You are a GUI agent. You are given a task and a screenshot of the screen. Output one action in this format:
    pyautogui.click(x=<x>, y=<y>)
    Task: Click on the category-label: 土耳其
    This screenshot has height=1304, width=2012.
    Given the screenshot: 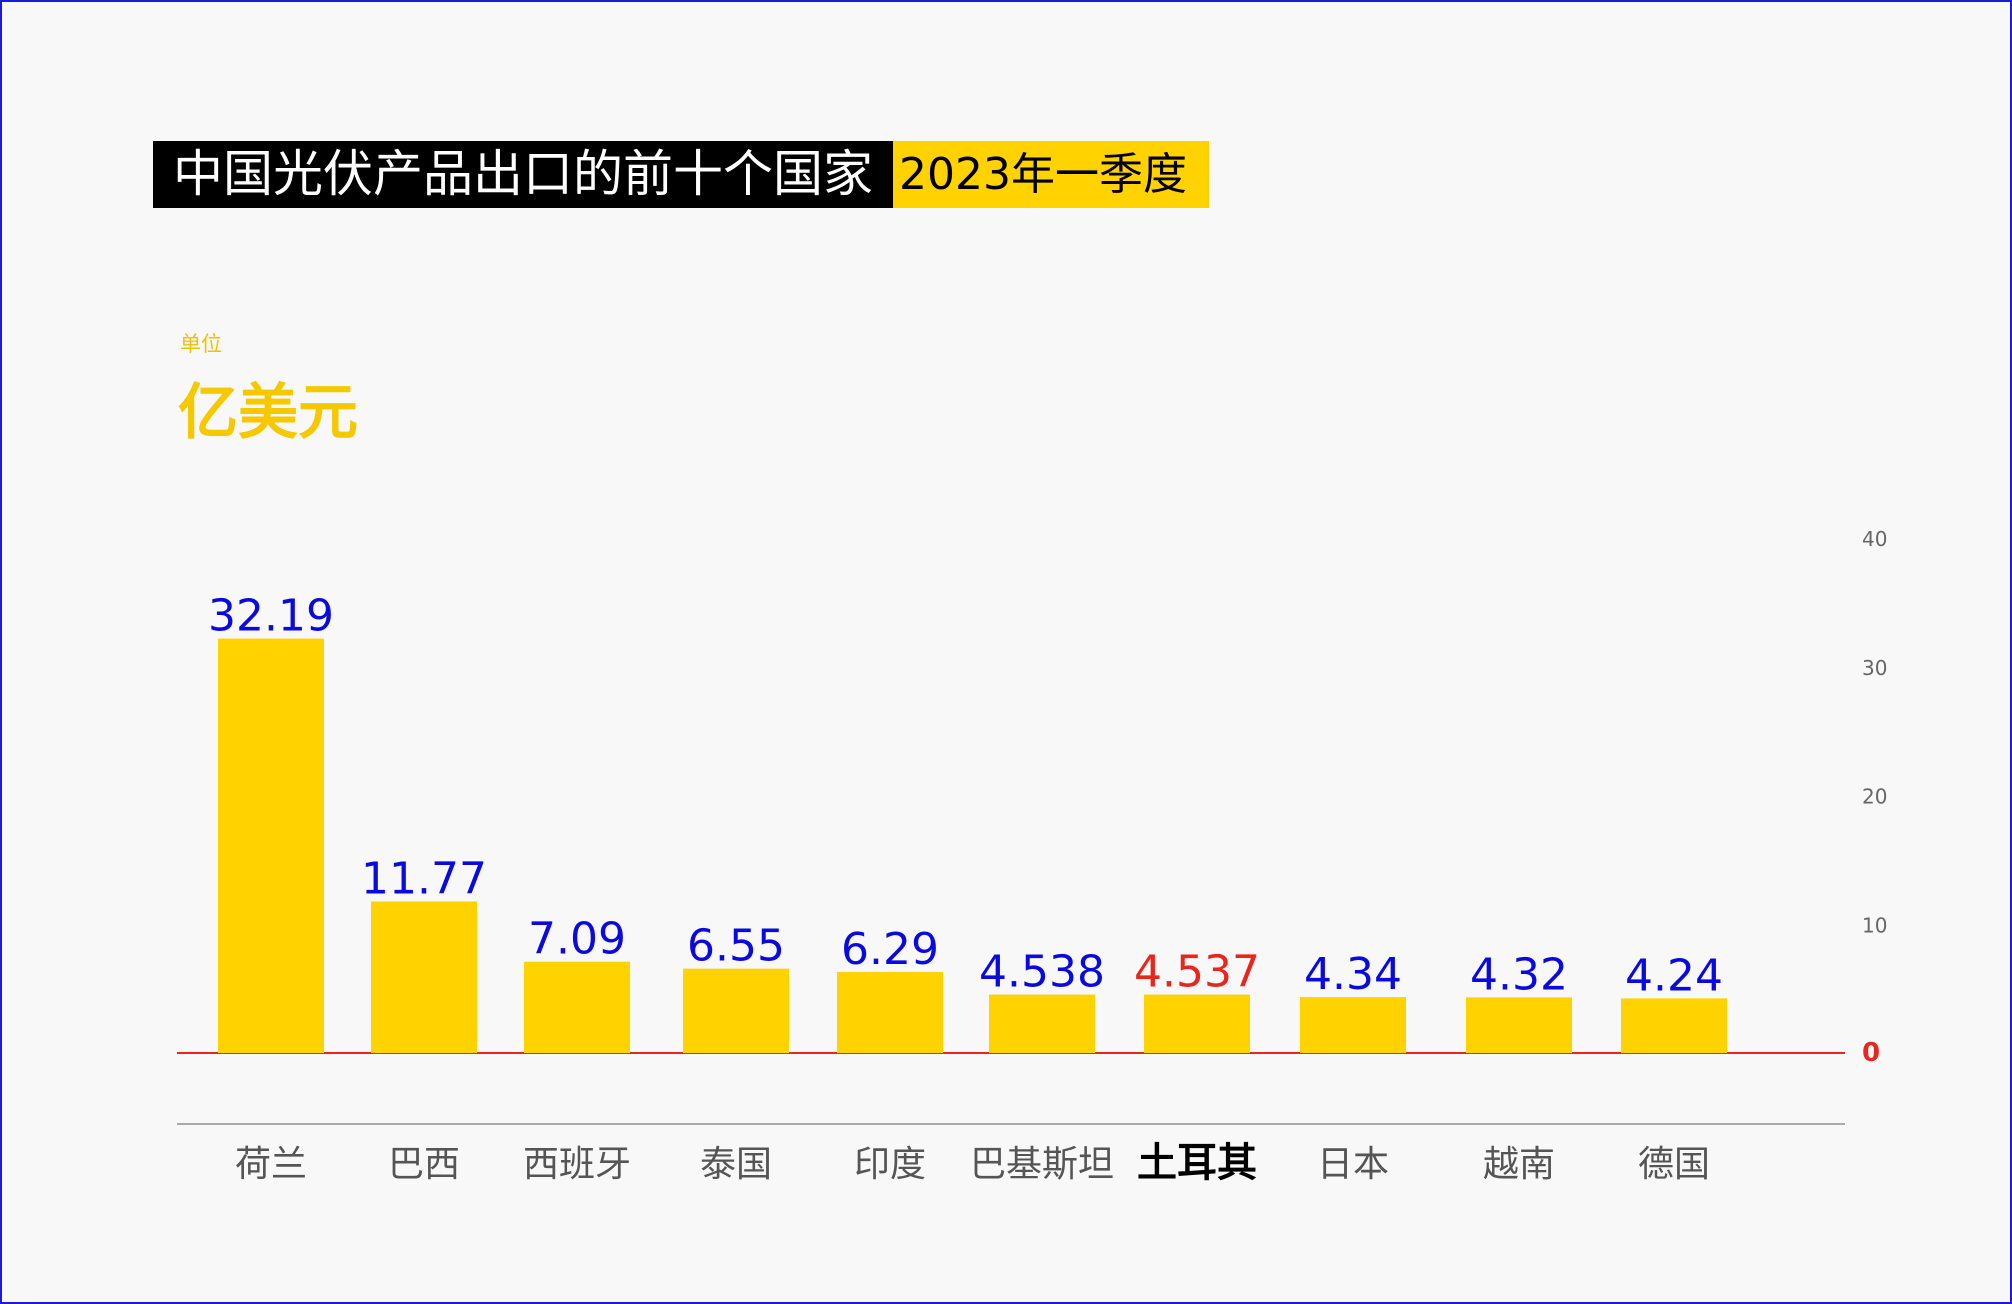 What is the action you would take?
    pyautogui.click(x=1197, y=1163)
    